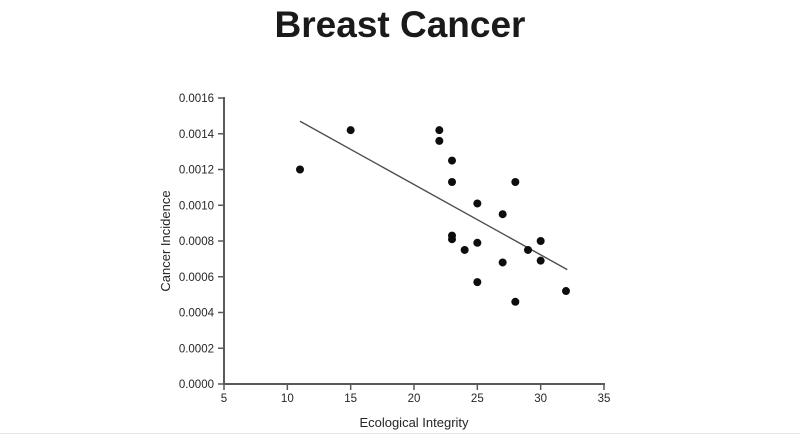 The height and width of the screenshot is (434, 800). I want to click on y-tick-label: 0.0016, so click(196, 99).